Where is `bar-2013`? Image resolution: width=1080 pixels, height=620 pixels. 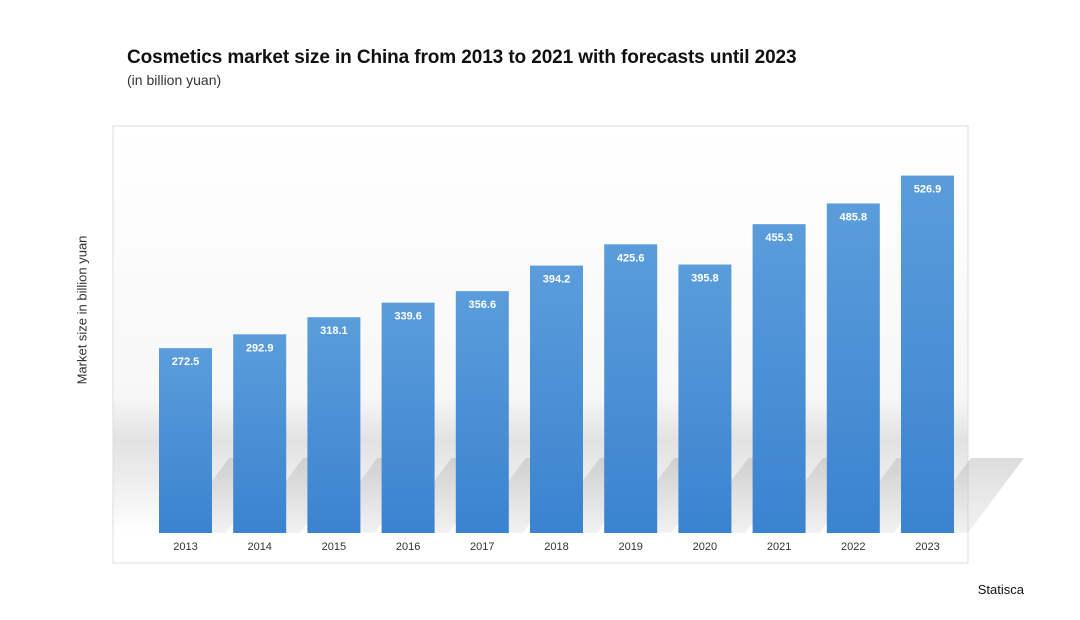 bar-2013 is located at coordinates (185, 440).